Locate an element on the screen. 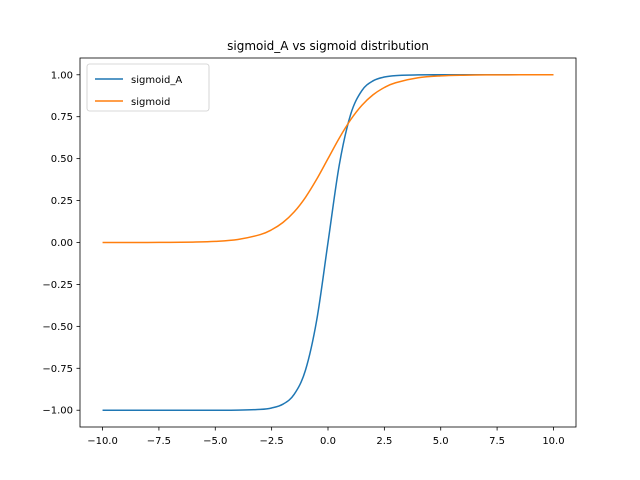 This screenshot has width=640, height=480. x-tick-label: 5.0 is located at coordinates (441, 441).